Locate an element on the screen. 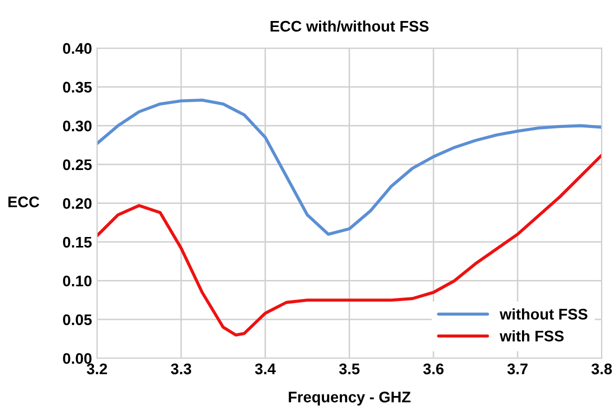  x-axis-title: Frequency - GHZ is located at coordinates (349, 399).